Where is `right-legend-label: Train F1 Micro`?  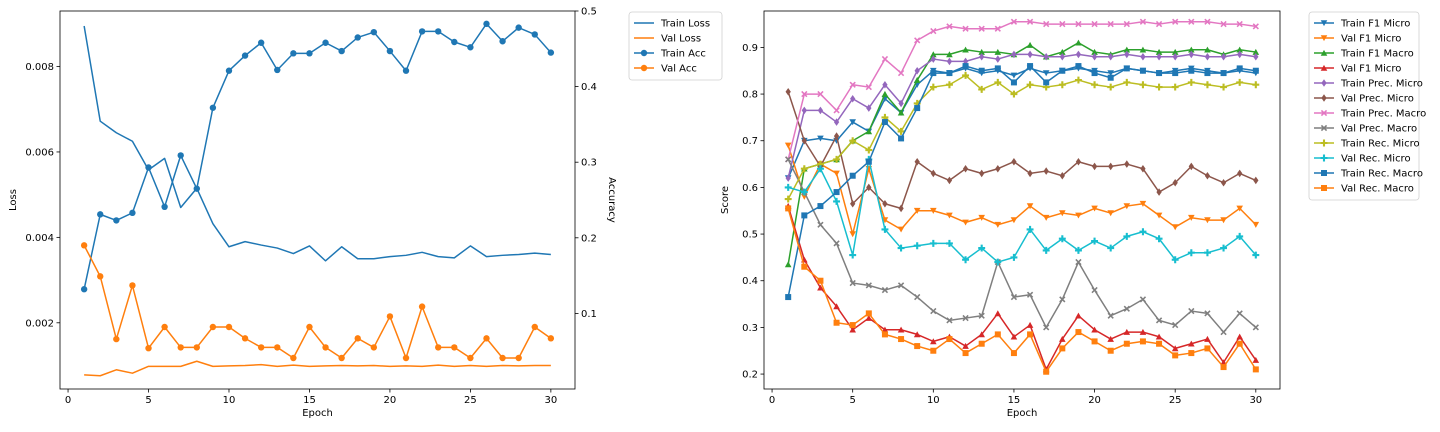 right-legend-label: Train F1 Micro is located at coordinates (1375, 24).